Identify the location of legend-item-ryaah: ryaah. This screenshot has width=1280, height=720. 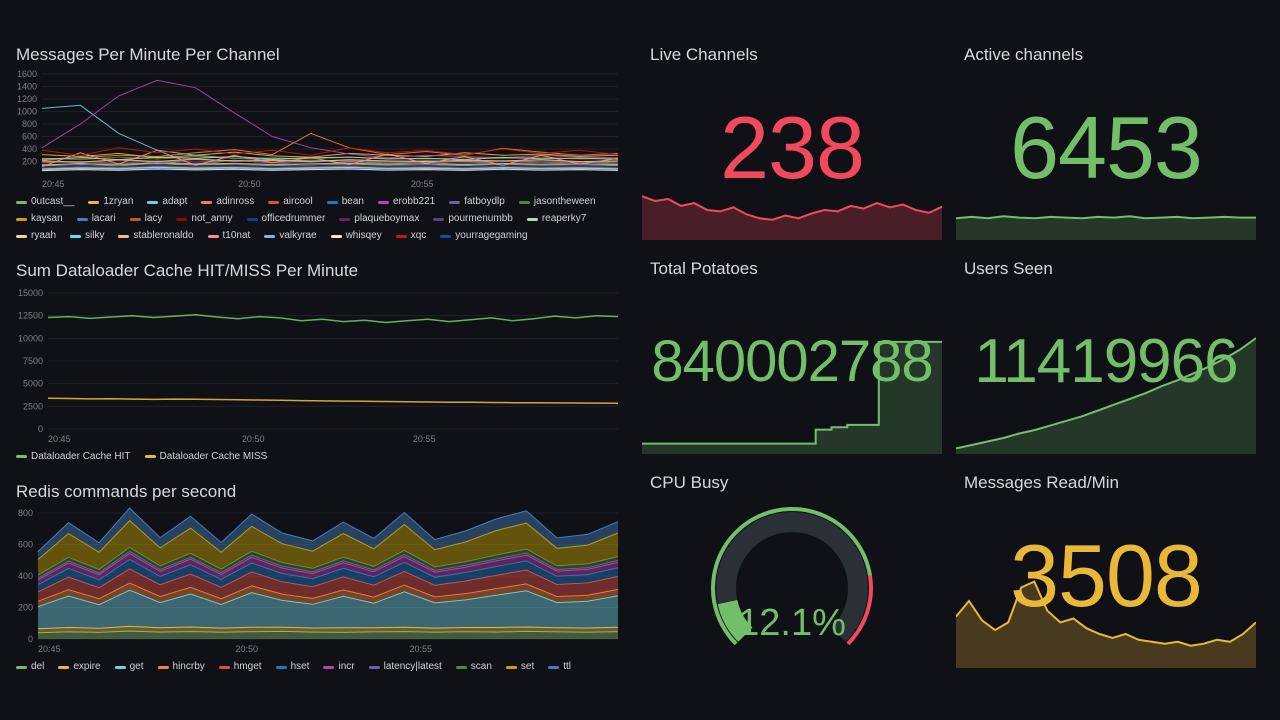
(36, 236).